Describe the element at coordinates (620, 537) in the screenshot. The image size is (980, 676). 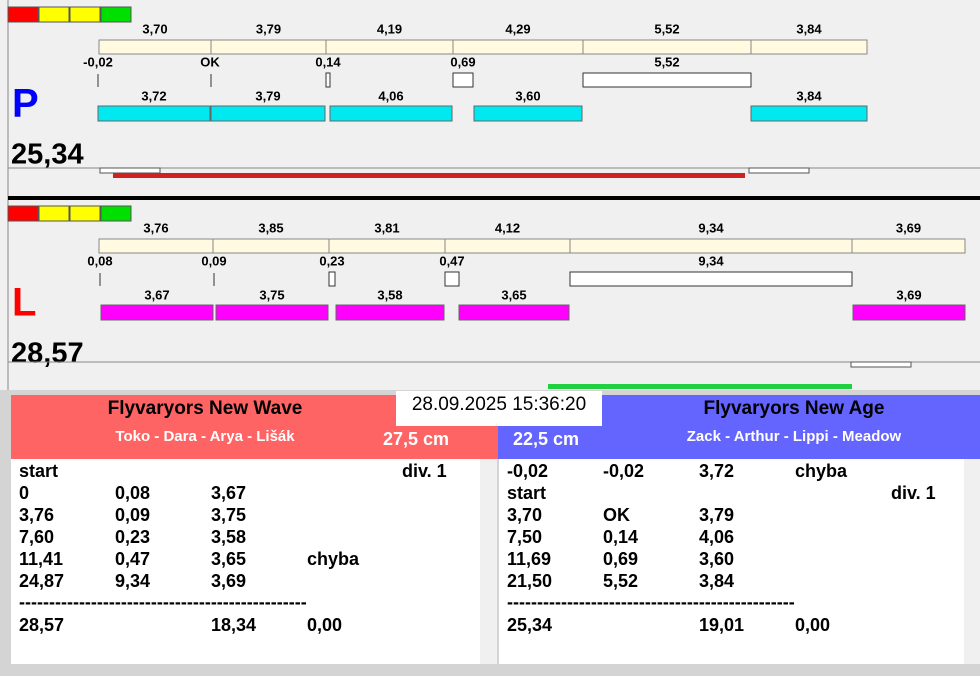
I see `list-cell: 0,14` at that location.